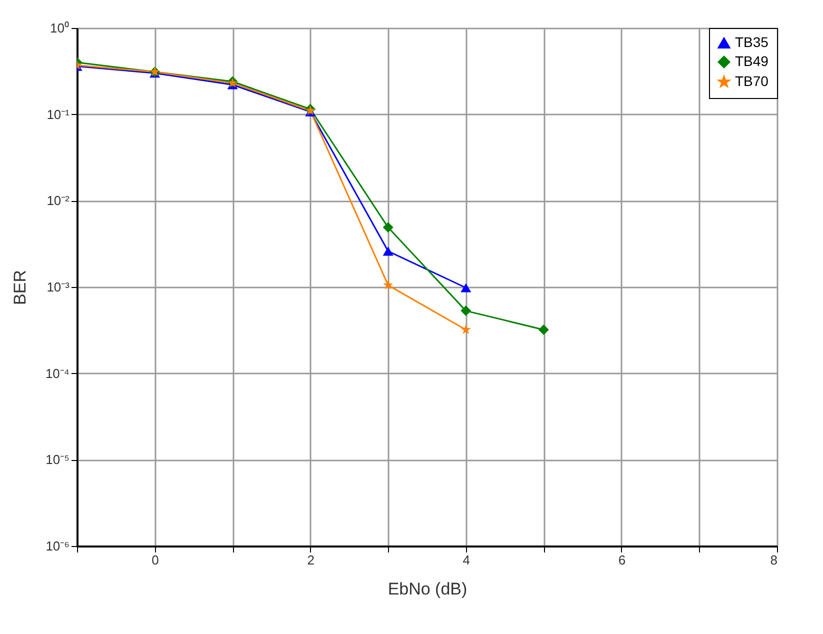  What do you see at coordinates (622, 560) in the screenshot?
I see `x-tick-label: 6` at bounding box center [622, 560].